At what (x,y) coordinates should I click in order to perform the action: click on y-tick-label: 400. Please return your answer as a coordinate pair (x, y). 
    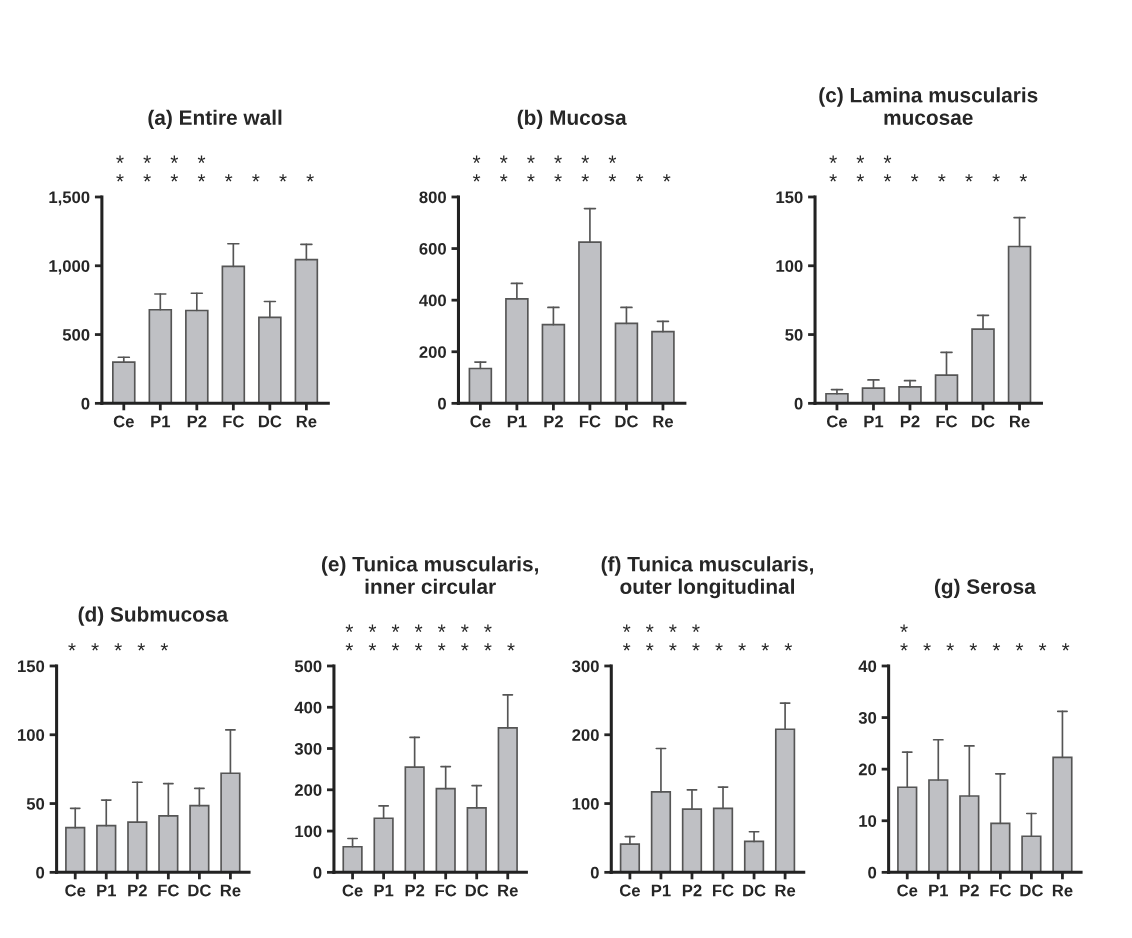
    Looking at the image, I should click on (308, 707).